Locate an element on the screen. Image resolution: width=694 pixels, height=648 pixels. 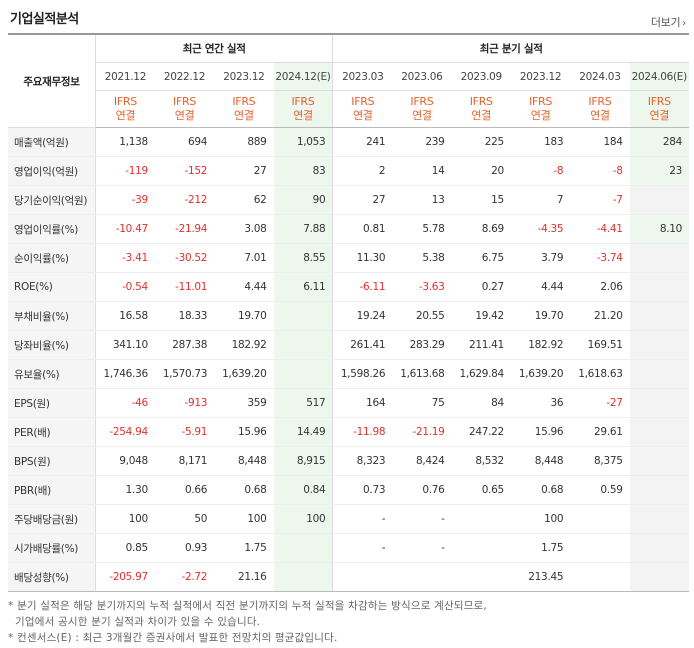
row-label: 유보율(%) is located at coordinates (52, 374).